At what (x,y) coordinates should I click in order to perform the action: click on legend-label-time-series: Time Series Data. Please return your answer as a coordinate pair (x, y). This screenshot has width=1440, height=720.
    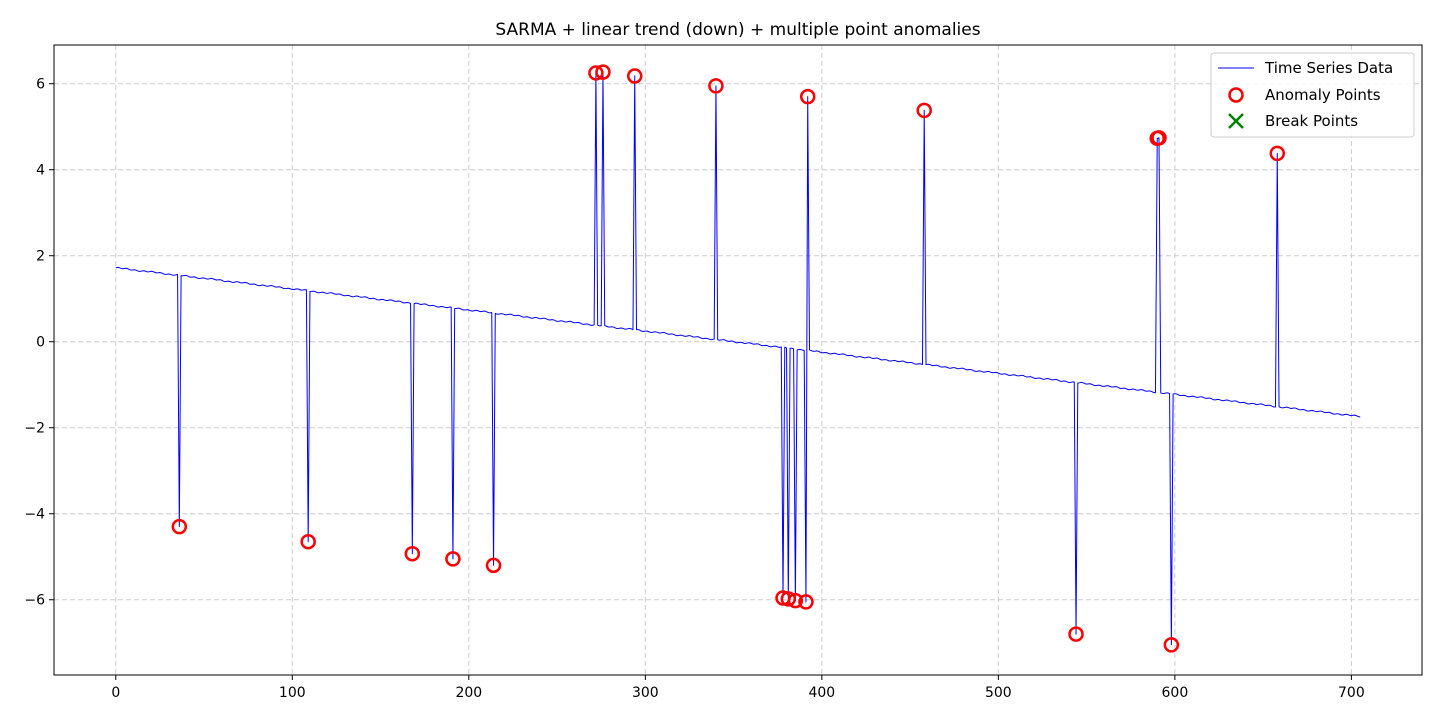
    Looking at the image, I should click on (1328, 68).